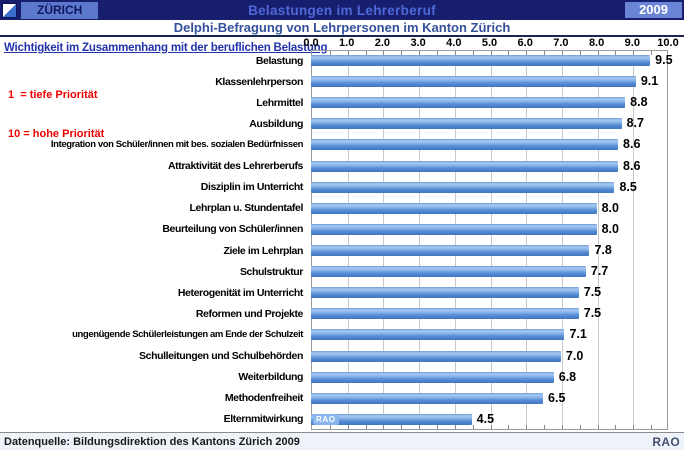 The height and width of the screenshot is (450, 684). What do you see at coordinates (603, 250) in the screenshot?
I see `value-label: 7.8` at bounding box center [603, 250].